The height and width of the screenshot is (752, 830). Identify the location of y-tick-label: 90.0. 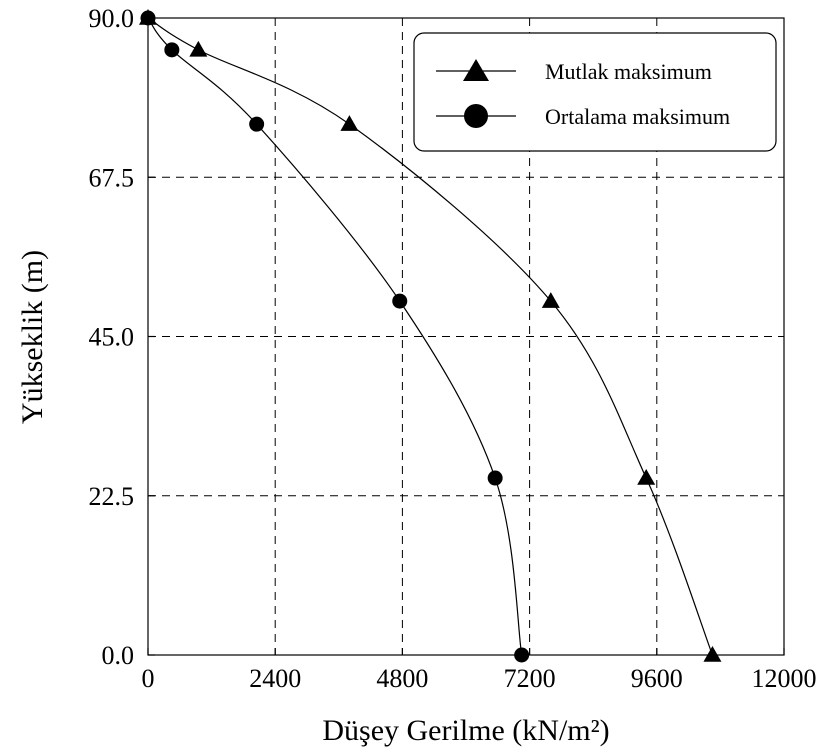
(112, 18).